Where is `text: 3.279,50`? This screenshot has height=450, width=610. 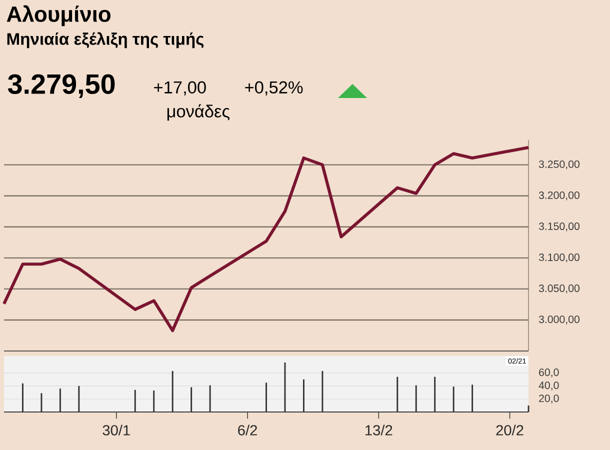
text: 3.279,50 is located at coordinates (61, 86).